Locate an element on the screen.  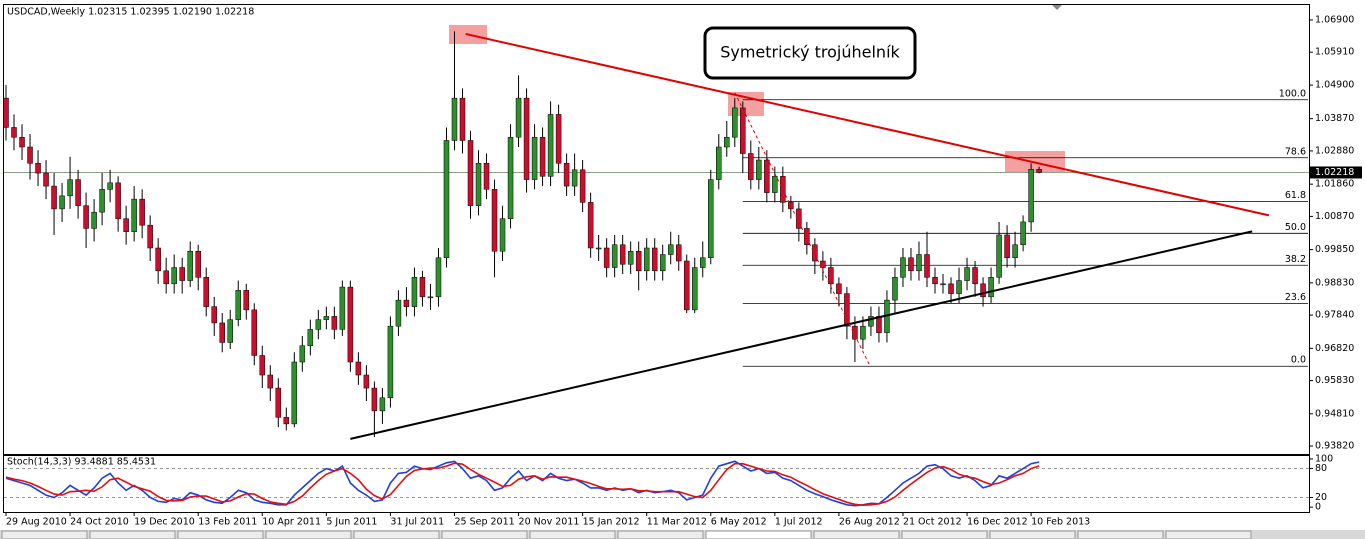
annotation: Symetrický trojúhelník is located at coordinates (810, 52).